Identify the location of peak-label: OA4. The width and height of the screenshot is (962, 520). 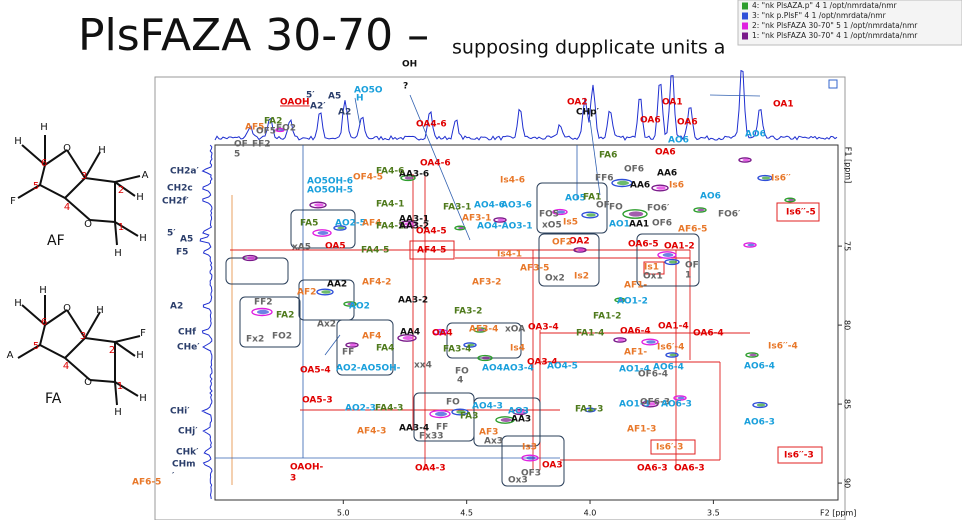
(442, 334).